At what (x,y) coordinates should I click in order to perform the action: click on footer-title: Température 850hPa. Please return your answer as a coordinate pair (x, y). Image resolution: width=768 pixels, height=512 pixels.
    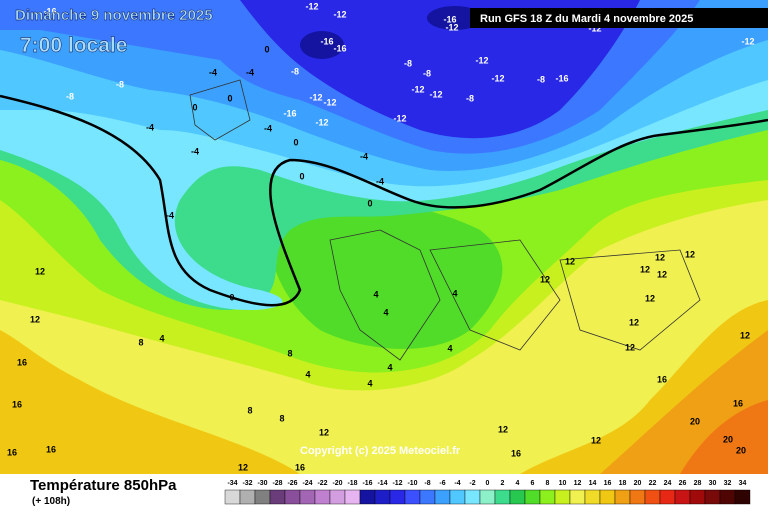
    Looking at the image, I should click on (103, 485).